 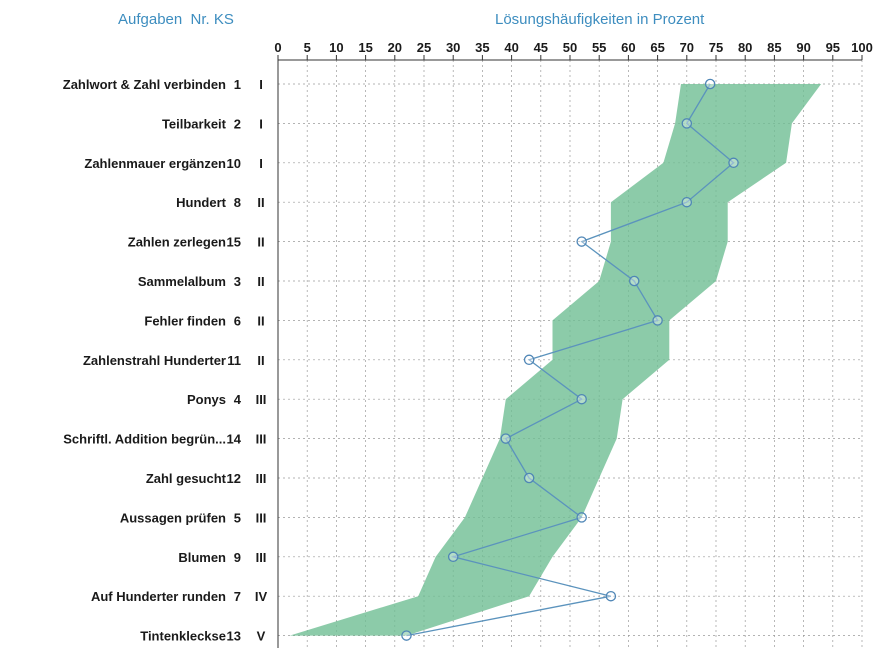 What do you see at coordinates (745, 47) in the screenshot?
I see `x-tick-label: 80` at bounding box center [745, 47].